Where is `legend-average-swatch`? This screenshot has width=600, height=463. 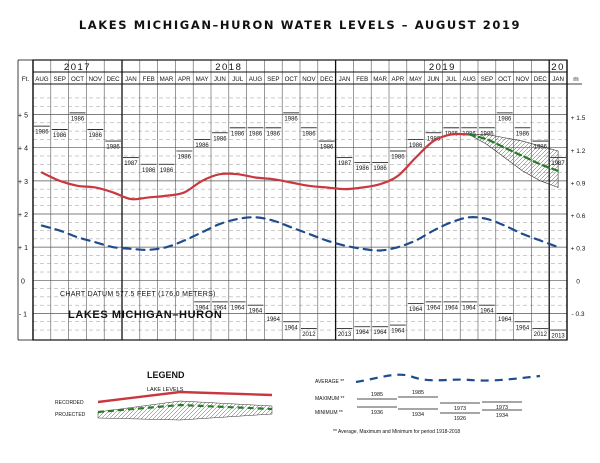
legend-average-swatch is located at coordinates (448, 378).